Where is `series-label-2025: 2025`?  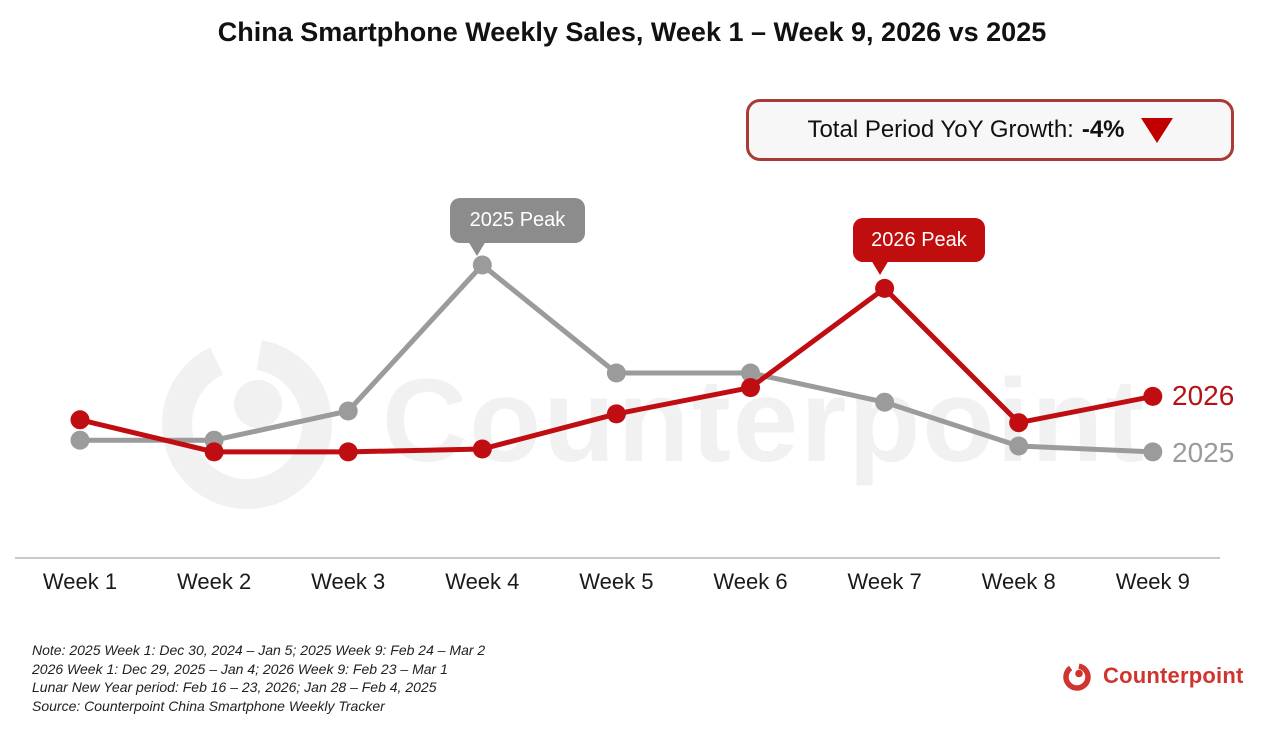 series-label-2025: 2025 is located at coordinates (1203, 452).